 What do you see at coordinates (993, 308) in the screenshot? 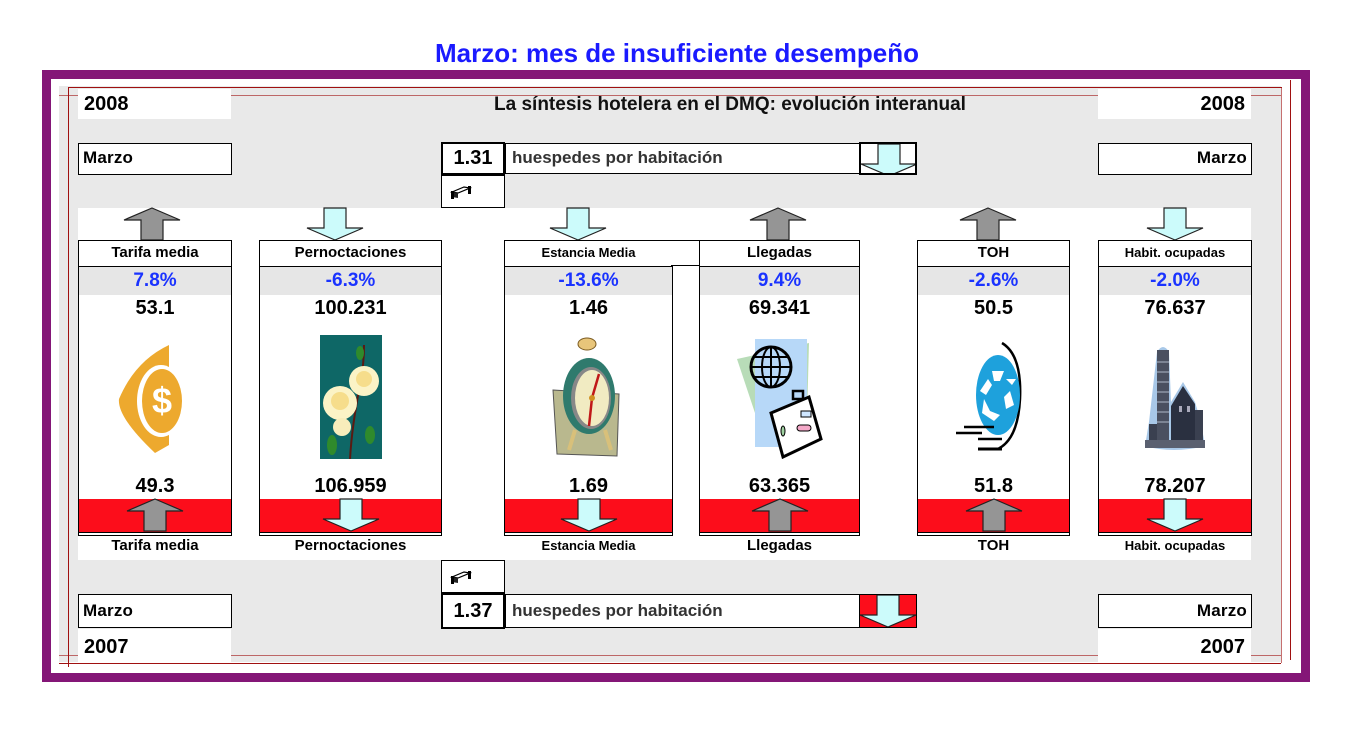
I see `indicator-current-value: 50.5` at bounding box center [993, 308].